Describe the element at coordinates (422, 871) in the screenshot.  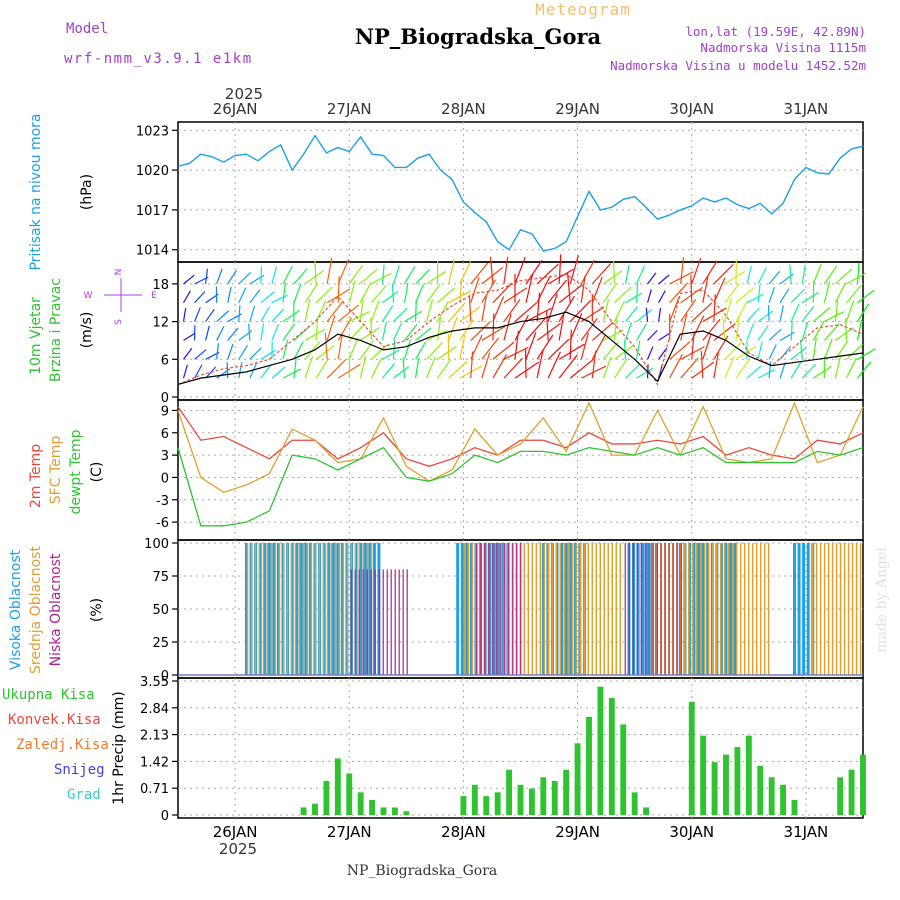
I see `footer-station: NP_Biogradska_Gora` at that location.